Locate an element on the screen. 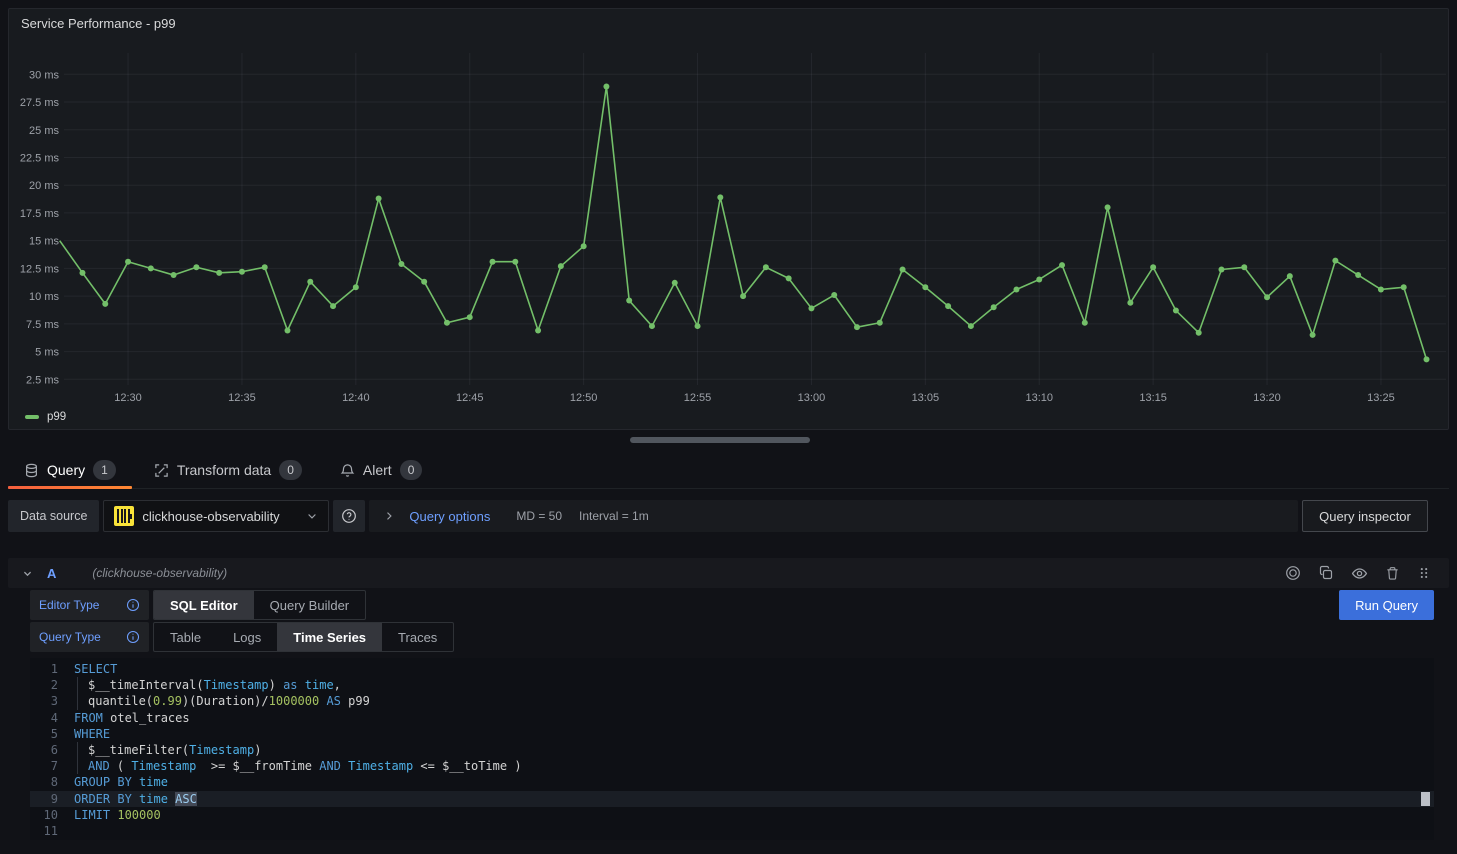 The image size is (1457, 854). code-line-11: 11 is located at coordinates (732, 831).